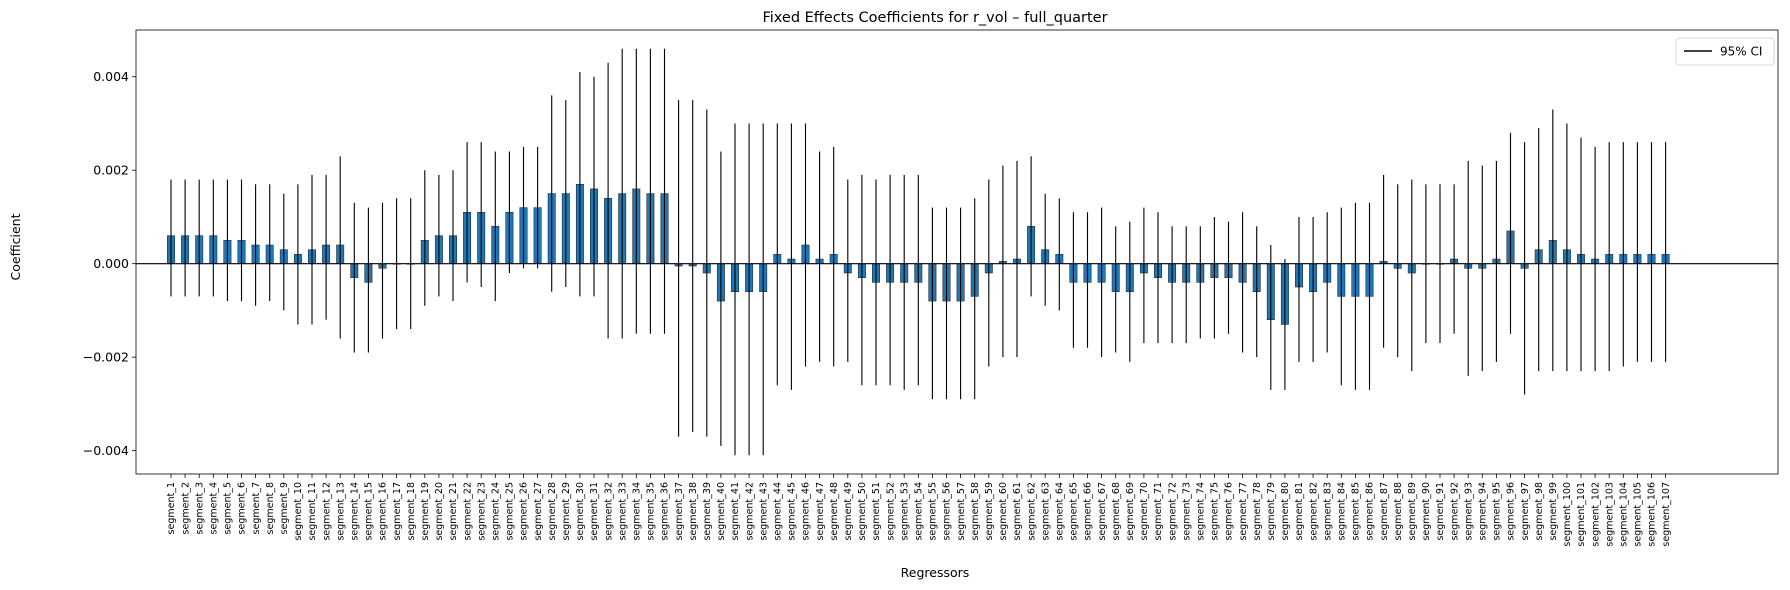 The image size is (1790, 590). I want to click on x-tick-label-segment_64: segment_64, so click(1060, 511).